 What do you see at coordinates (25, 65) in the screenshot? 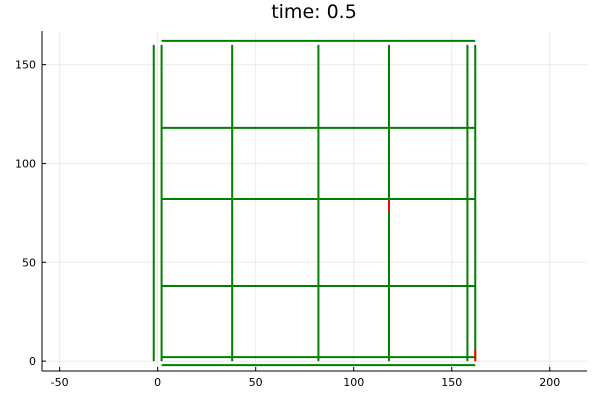
I see `y-tick-label: 150` at bounding box center [25, 65].